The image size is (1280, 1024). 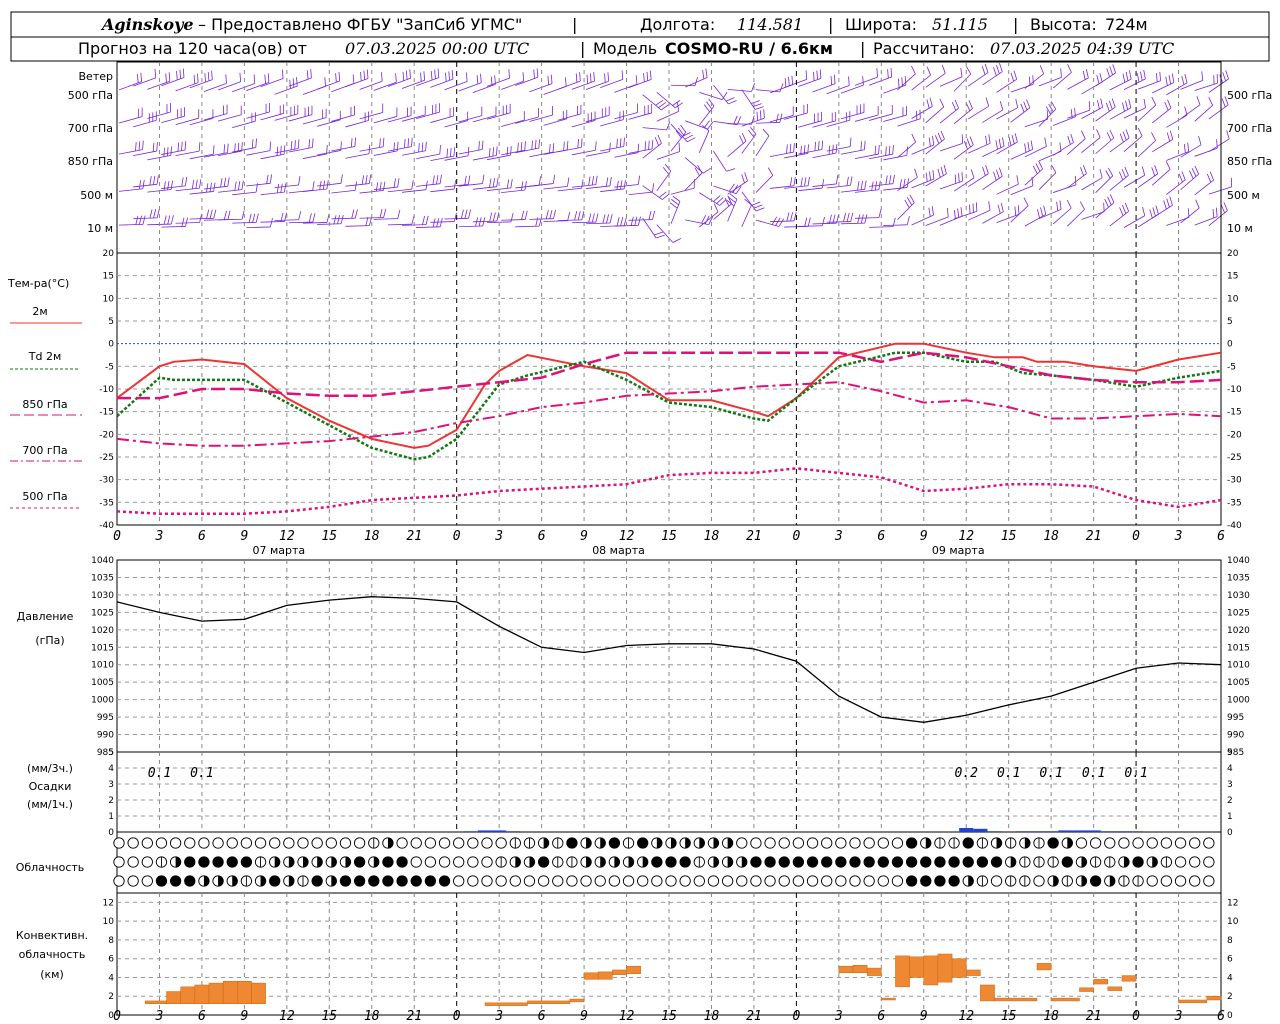 I want to click on xtick-lower: 18, so click(x=712, y=1016).